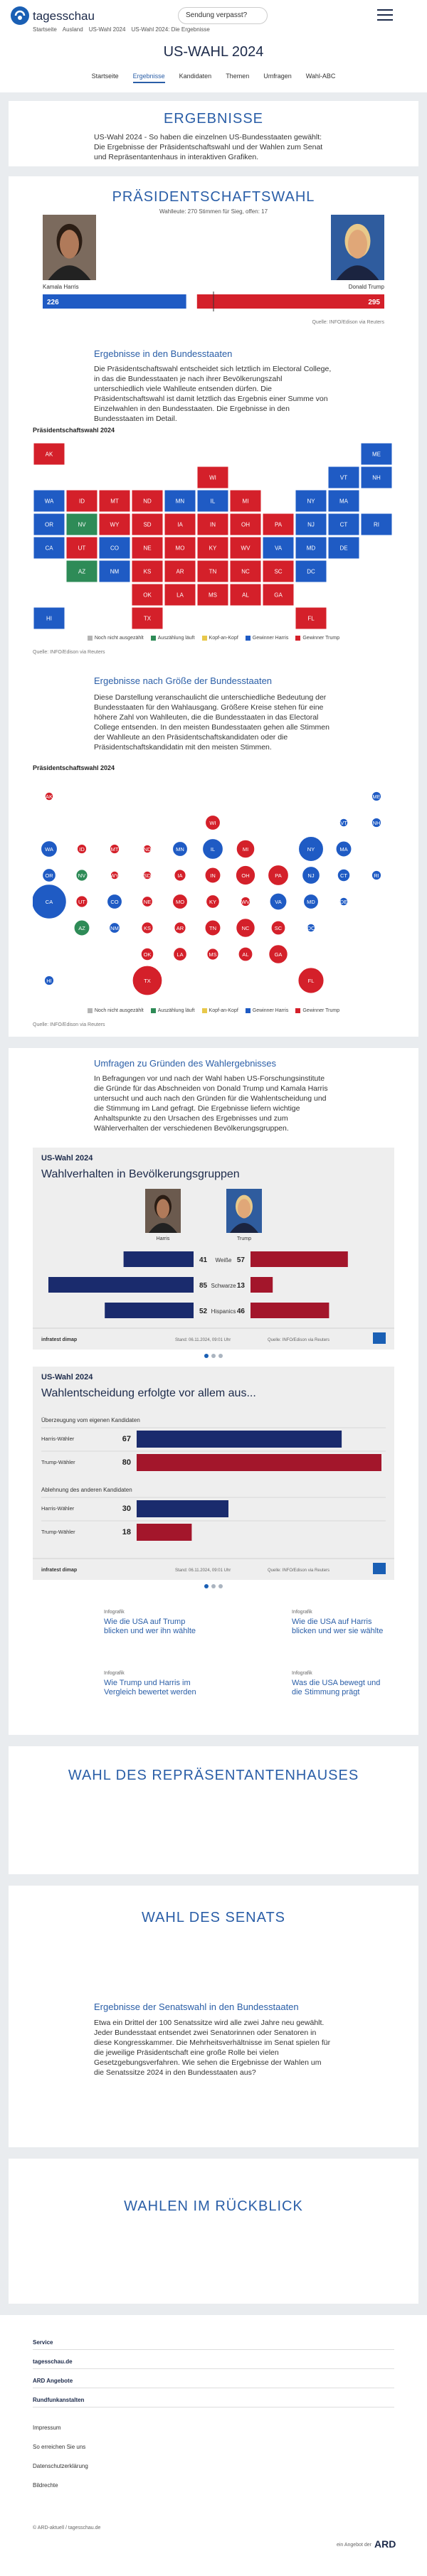 The height and width of the screenshot is (2576, 427). Describe the element at coordinates (343, 902) in the screenshot. I see `state-label: DE` at that location.